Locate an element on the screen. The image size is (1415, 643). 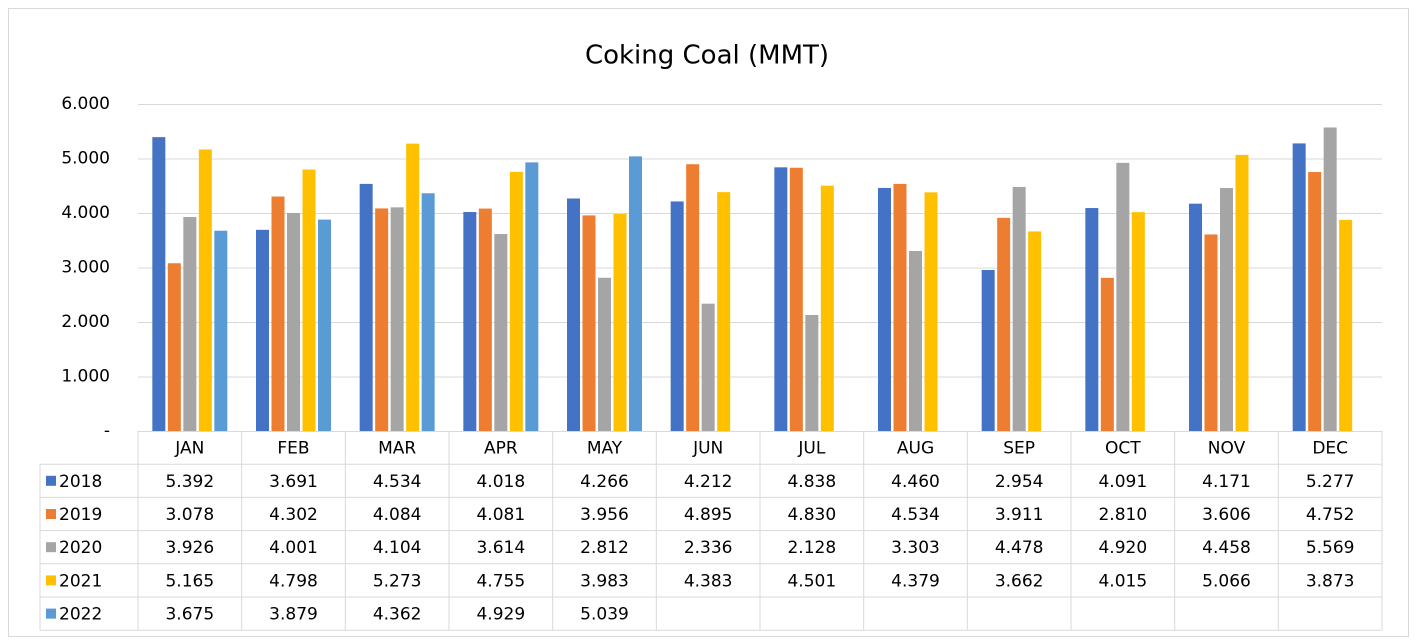
x-tick-label: AUG is located at coordinates (915, 449).